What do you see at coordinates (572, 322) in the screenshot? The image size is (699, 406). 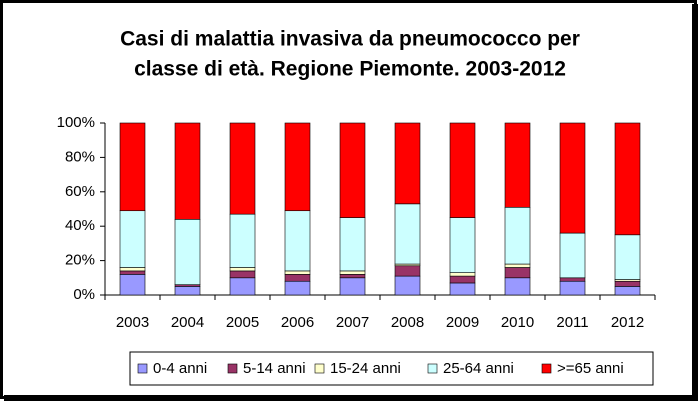 I see `x-tick-label: 2011` at bounding box center [572, 322].